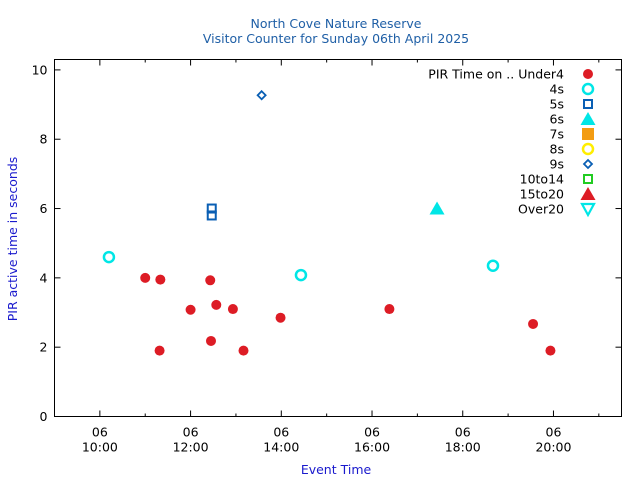 This screenshot has width=640, height=480. I want to click on x-tick-label-time: 10:00, so click(100, 447).